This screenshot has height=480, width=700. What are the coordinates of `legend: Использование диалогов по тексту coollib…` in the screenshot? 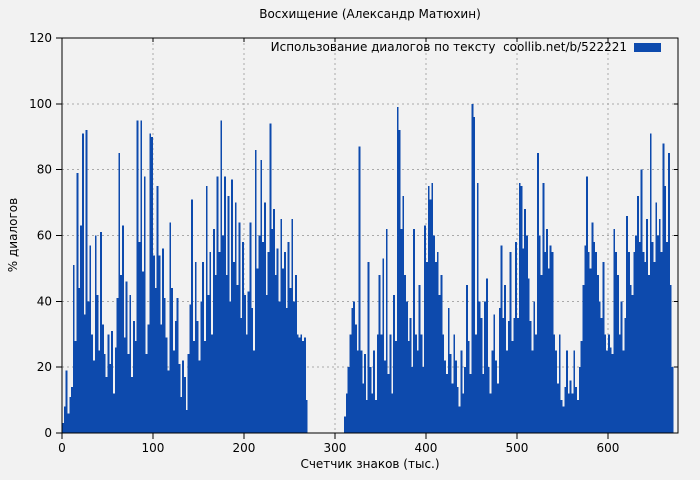 It's located at (466, 47).